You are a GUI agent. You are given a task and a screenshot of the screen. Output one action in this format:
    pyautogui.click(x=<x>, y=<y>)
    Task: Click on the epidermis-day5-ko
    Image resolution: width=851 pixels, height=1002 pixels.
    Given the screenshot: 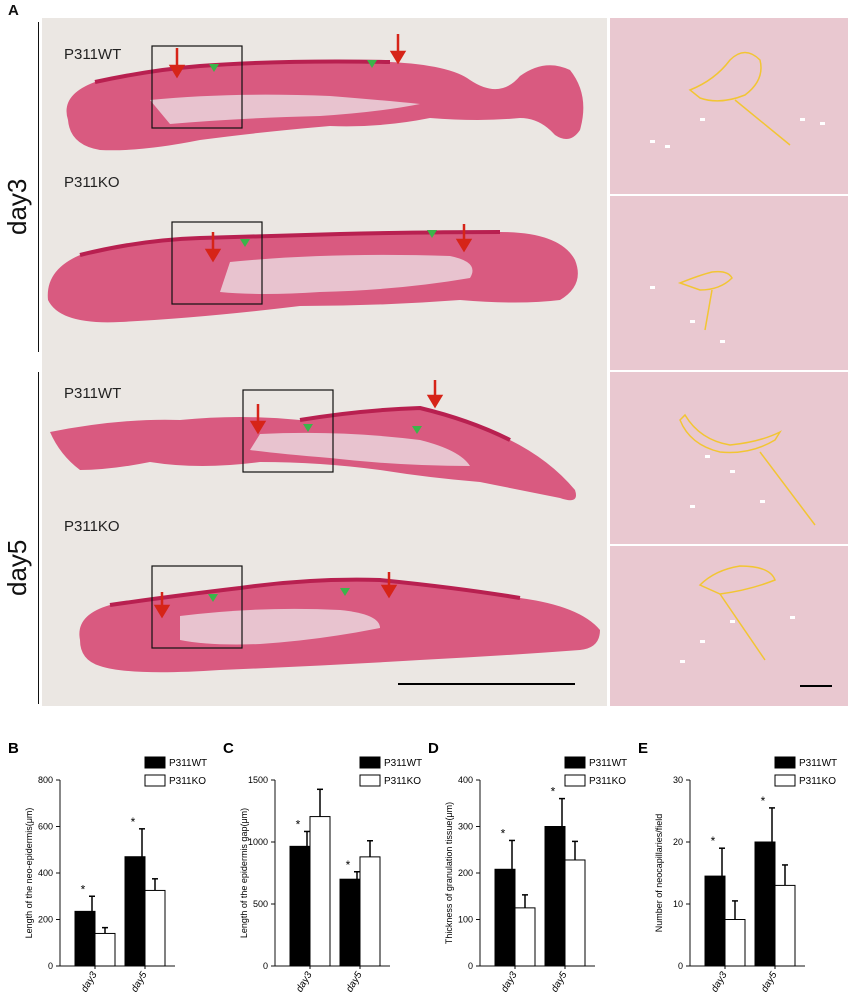 What is the action you would take?
    pyautogui.click(x=315, y=592)
    